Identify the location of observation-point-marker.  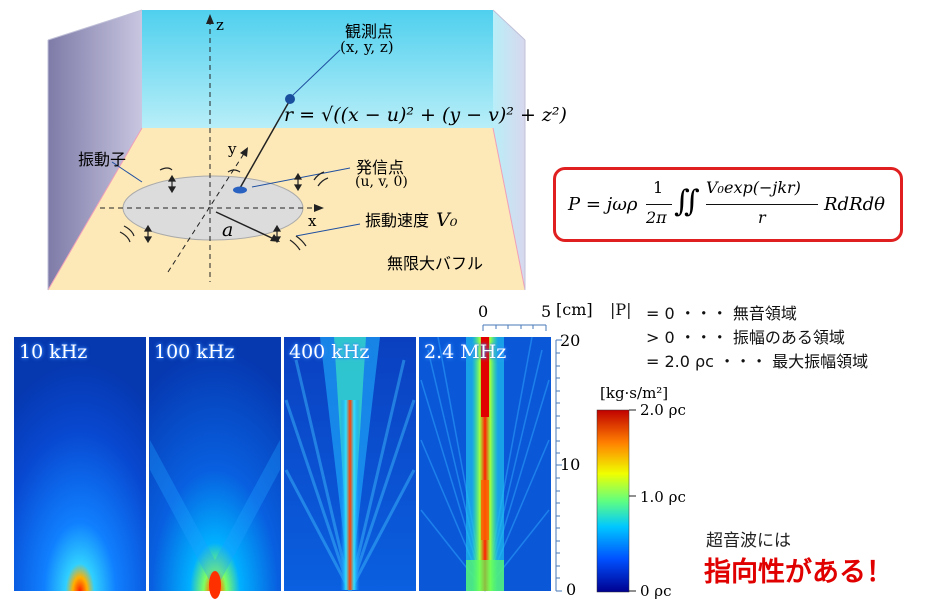
(290, 99).